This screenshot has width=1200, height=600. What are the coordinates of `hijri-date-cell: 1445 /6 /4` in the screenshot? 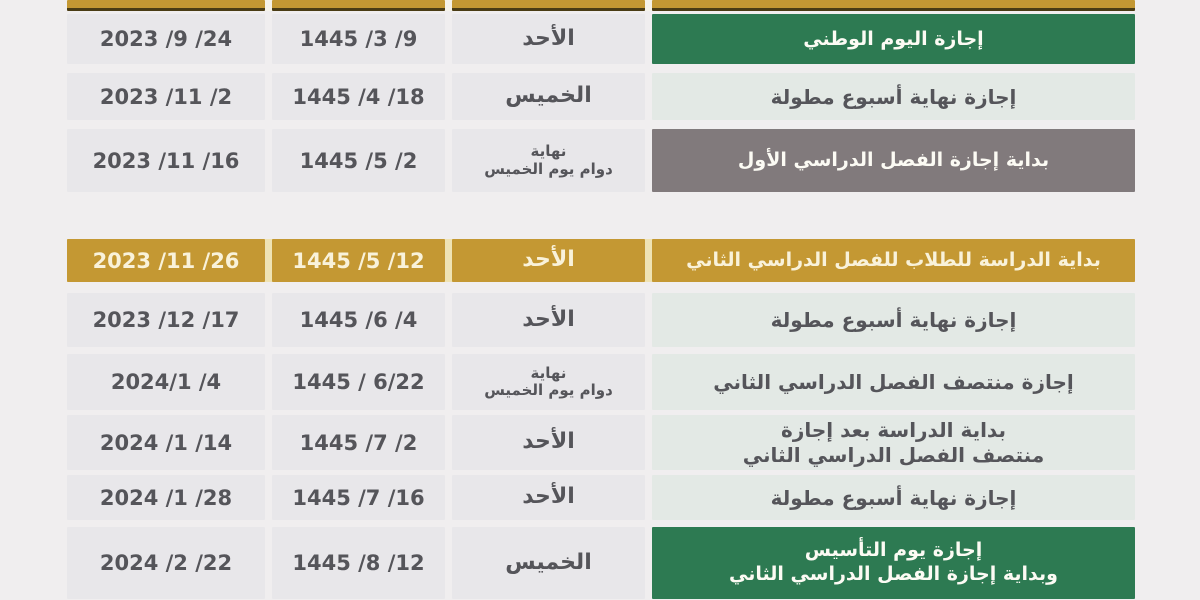 It's located at (358, 320).